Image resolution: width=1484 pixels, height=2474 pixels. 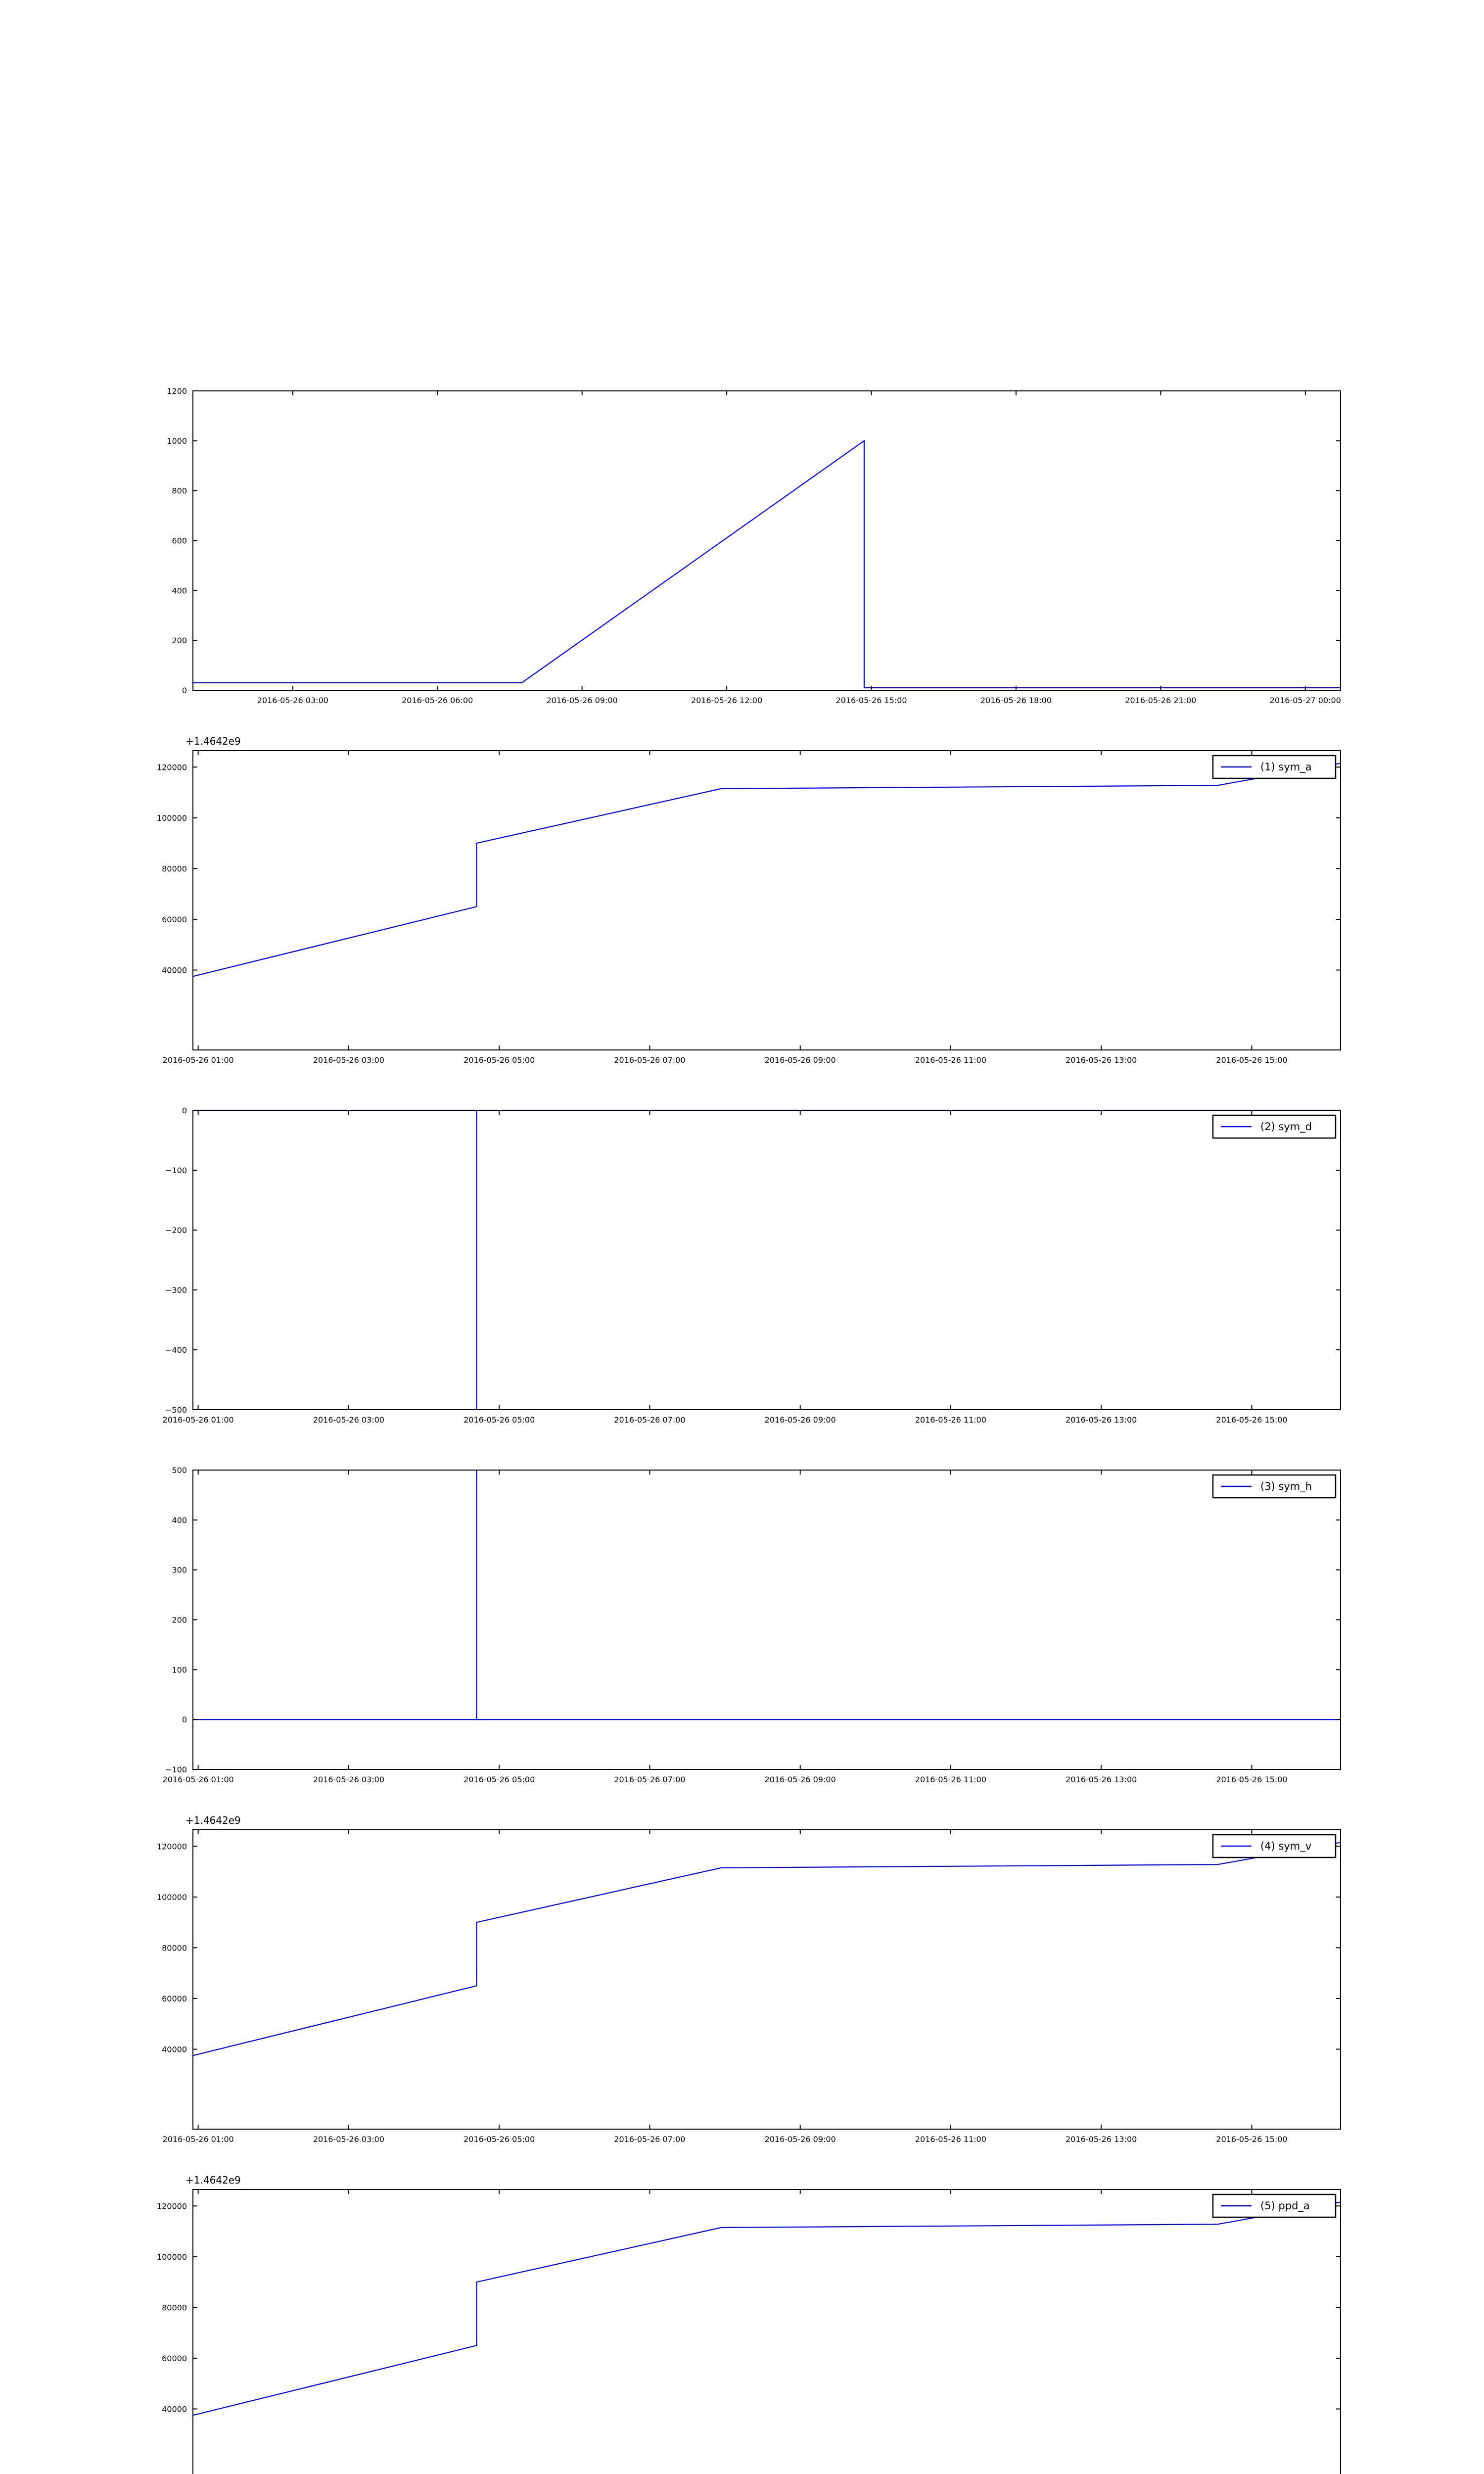 What do you see at coordinates (1286, 1127) in the screenshot?
I see `legend-label: (2) sym_d` at bounding box center [1286, 1127].